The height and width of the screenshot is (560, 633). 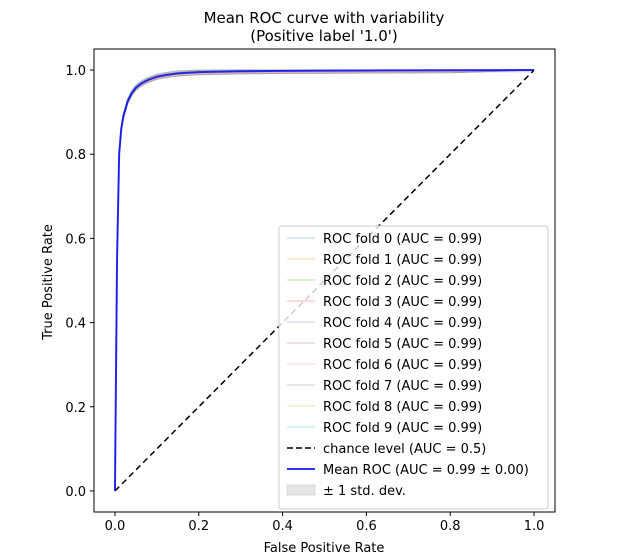 I want to click on legend-label: ROC fold 6 (AUC = 0.99), so click(x=402, y=365).